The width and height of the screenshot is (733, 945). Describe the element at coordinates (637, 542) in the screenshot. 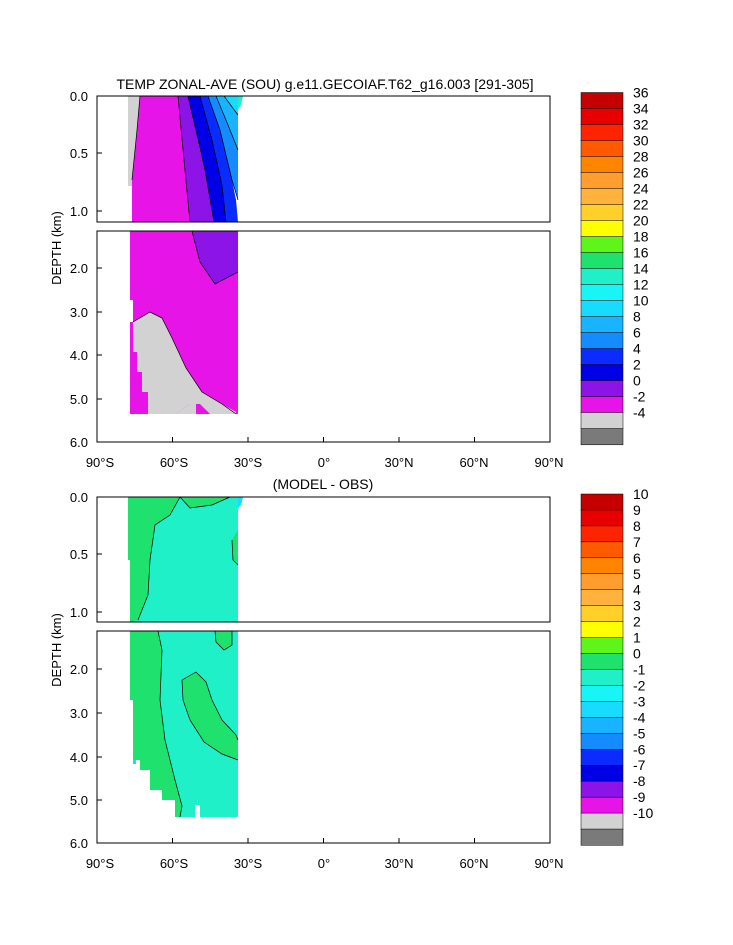

I see `colorbar-label: 7` at that location.